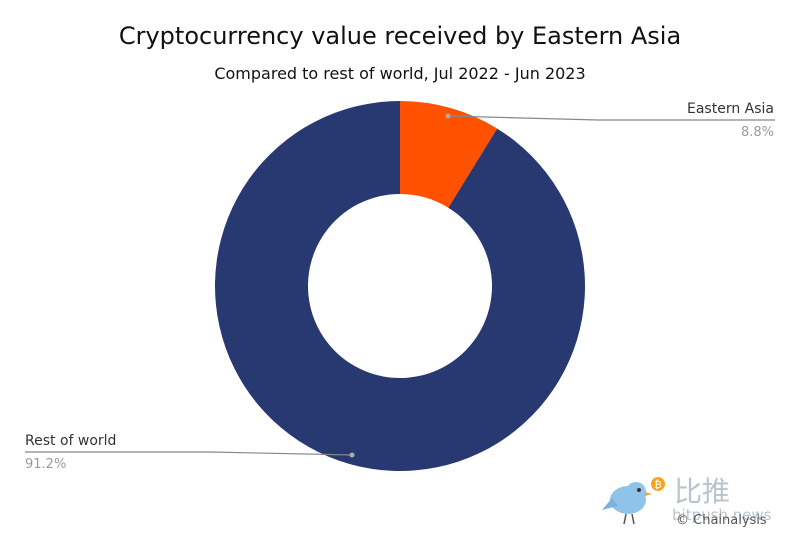 The image size is (800, 543). Describe the element at coordinates (633, 501) in the screenshot. I see `bird-logo-icon: ₿` at that location.